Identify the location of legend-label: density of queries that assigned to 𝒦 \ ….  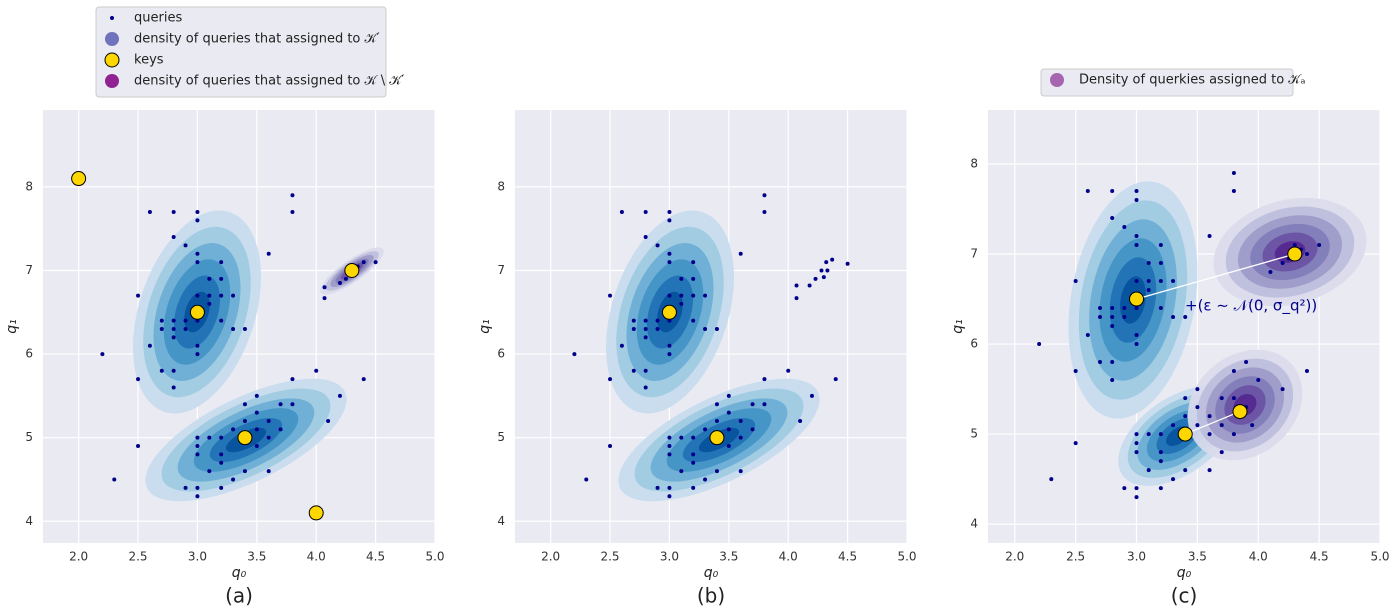
(269, 81).